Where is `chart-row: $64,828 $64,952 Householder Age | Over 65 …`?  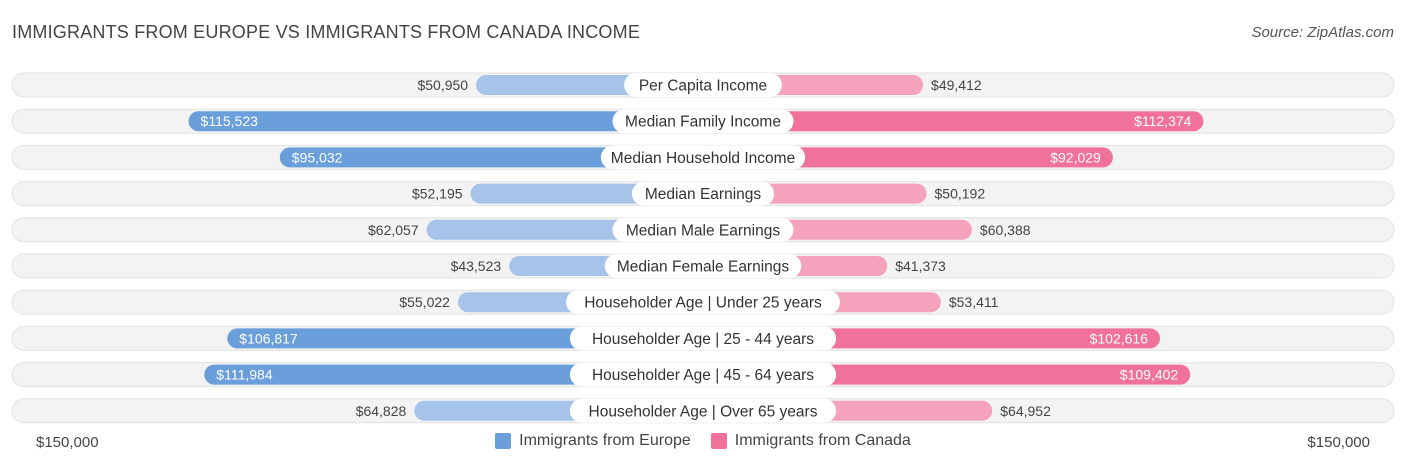
chart-row: $64,828 $64,952 Householder Age | Over 65 … is located at coordinates (703, 411).